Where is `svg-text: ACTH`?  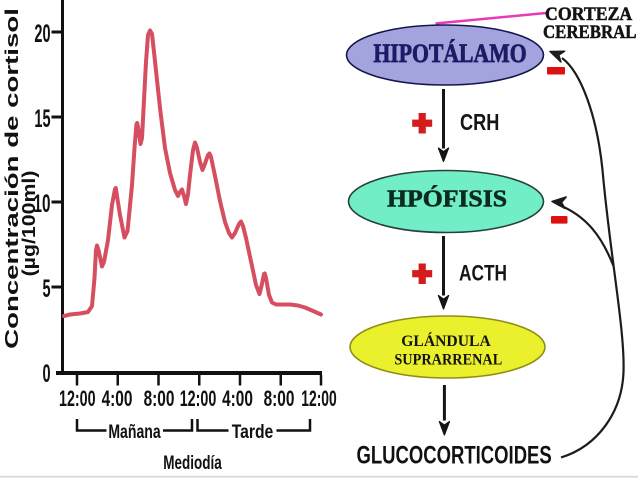 svg-text: ACTH is located at coordinates (483, 273).